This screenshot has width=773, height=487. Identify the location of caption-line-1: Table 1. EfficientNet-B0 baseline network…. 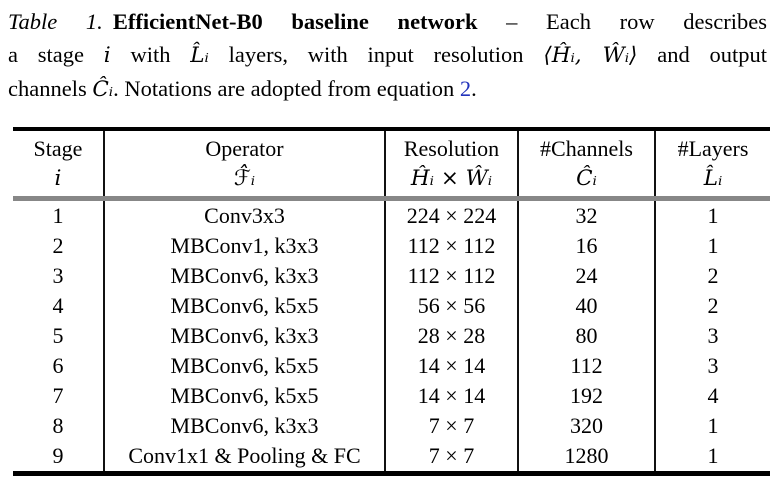
(387, 21).